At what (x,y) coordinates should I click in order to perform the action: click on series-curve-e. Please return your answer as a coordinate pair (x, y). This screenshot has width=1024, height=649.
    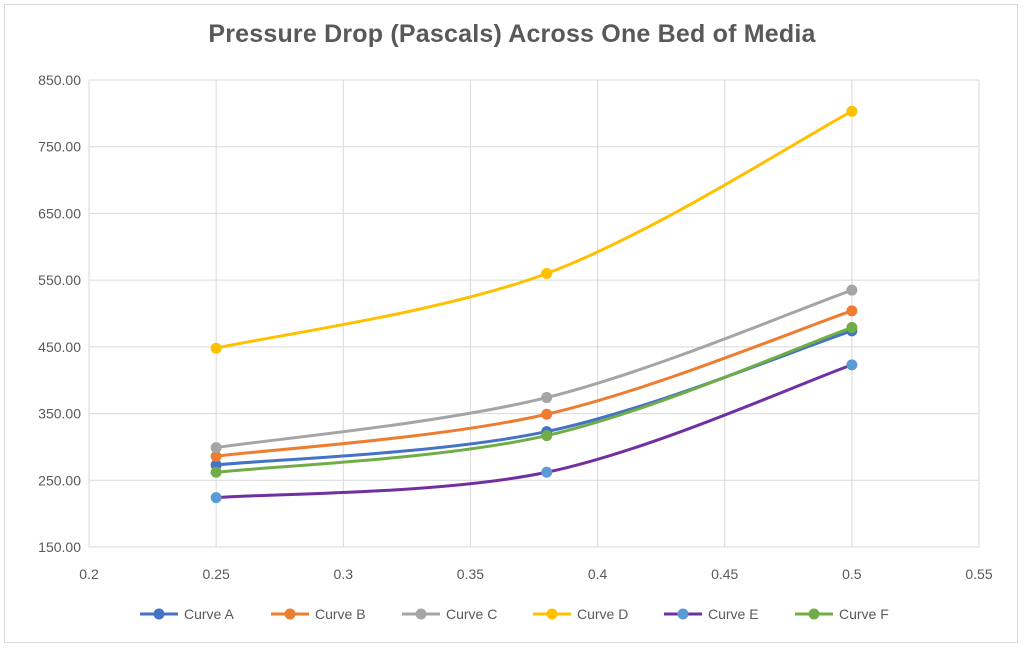
    Looking at the image, I should click on (534, 431).